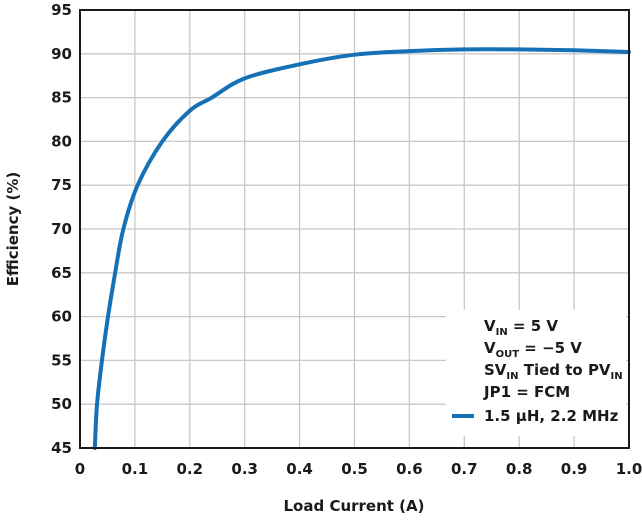  I want to click on x-tick-label: 0.8, so click(519, 469).